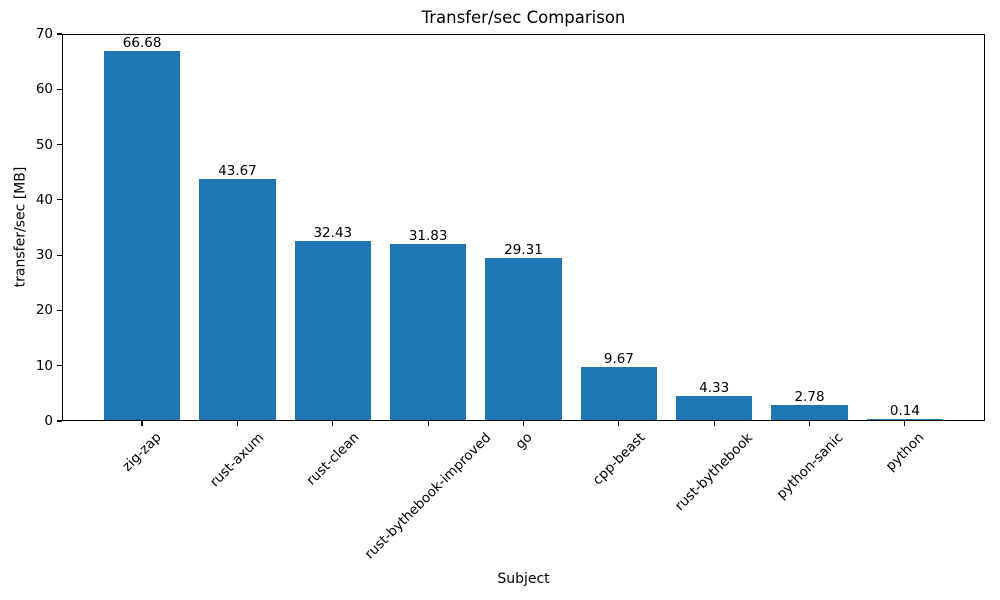  What do you see at coordinates (714, 471) in the screenshot?
I see `x-tick-label: rust-bythebook` at bounding box center [714, 471].